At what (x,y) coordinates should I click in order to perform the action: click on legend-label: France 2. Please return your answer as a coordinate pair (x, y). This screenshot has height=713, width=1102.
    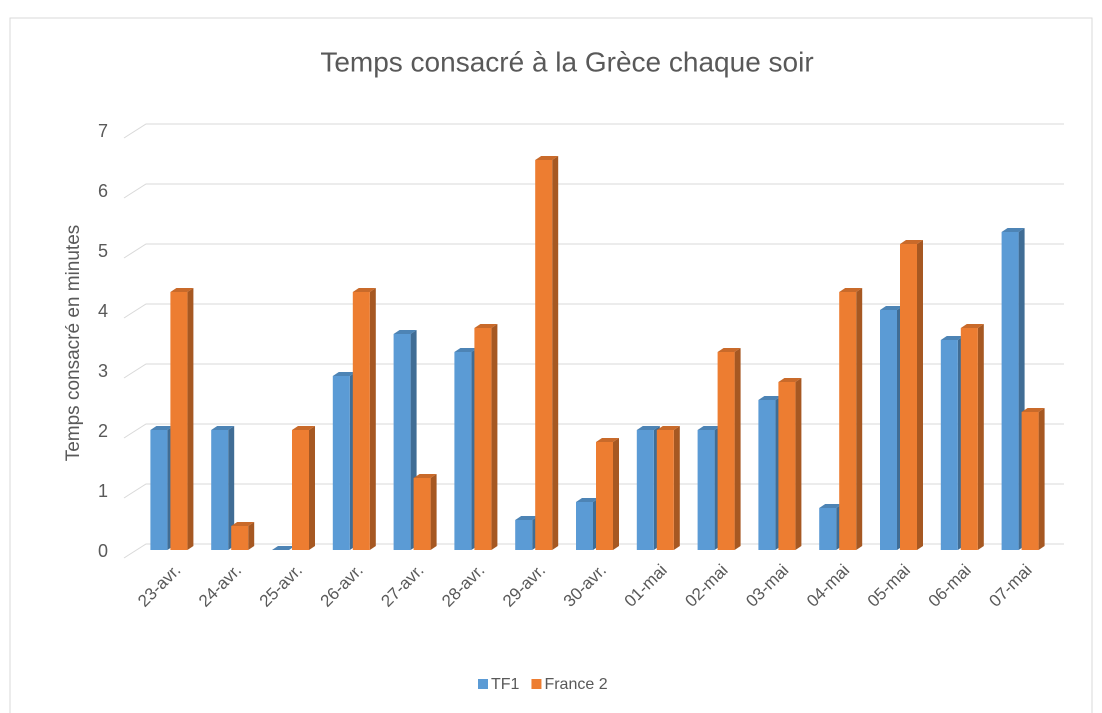
    Looking at the image, I should click on (575, 684).